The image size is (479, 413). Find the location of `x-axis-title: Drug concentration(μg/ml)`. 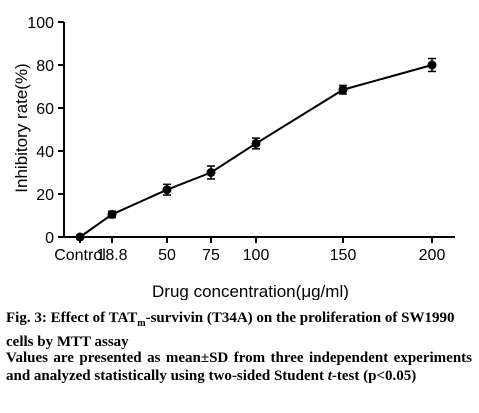

x-axis-title: Drug concentration(μg/ml) is located at coordinates (250, 291).